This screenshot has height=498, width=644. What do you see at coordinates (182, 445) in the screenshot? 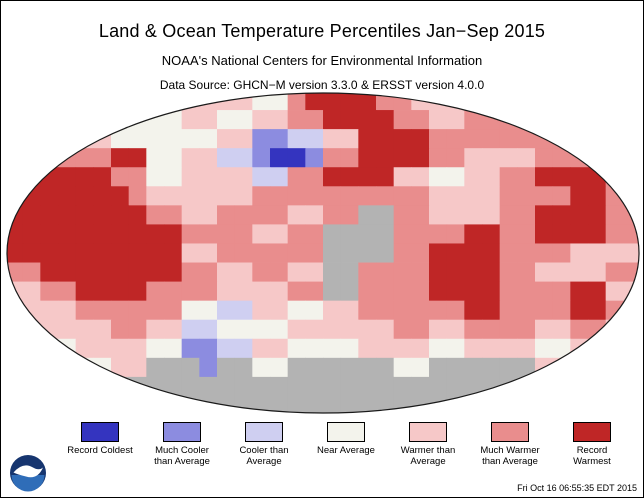
I see `legend-item-much-cooler: Much Cooler than Average` at bounding box center [182, 445].